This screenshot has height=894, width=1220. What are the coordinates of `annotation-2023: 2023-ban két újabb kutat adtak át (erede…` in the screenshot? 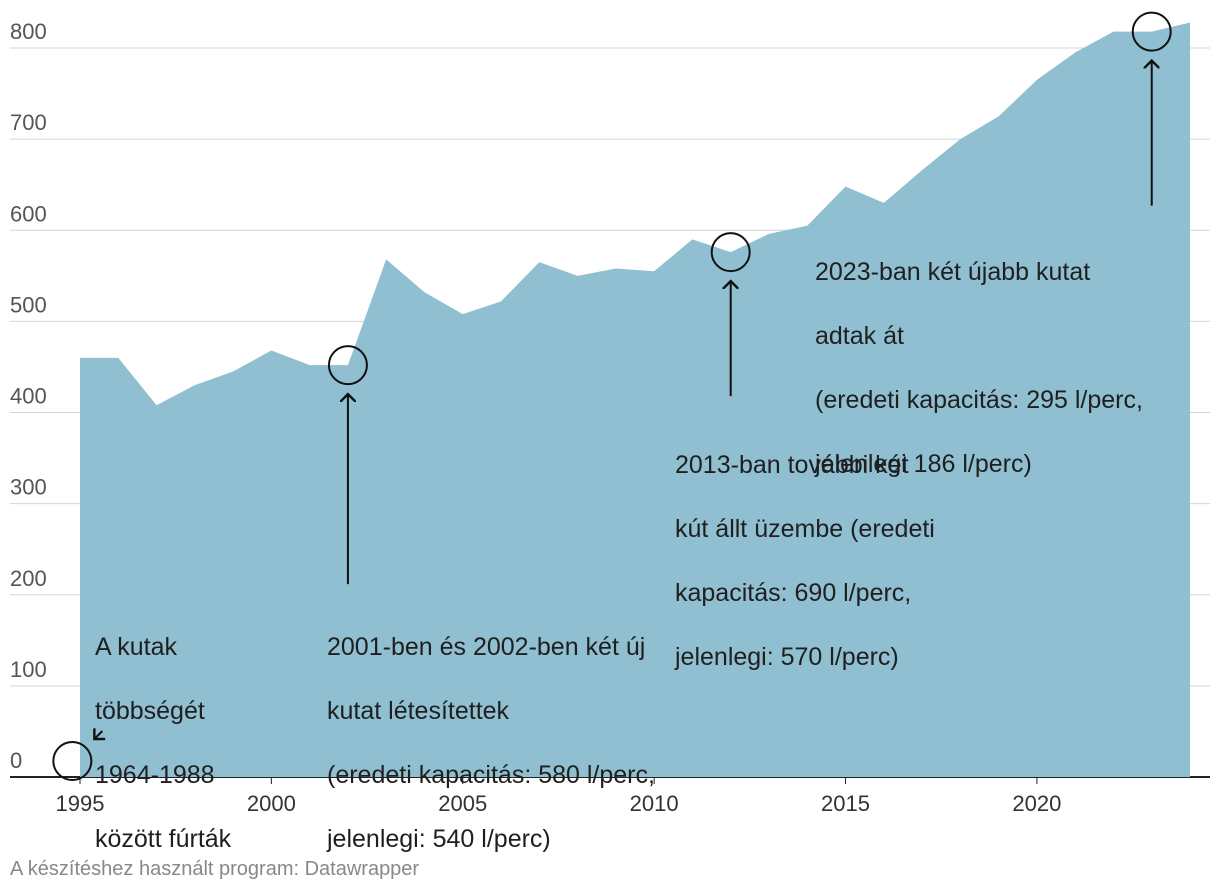 It's located at (979, 368).